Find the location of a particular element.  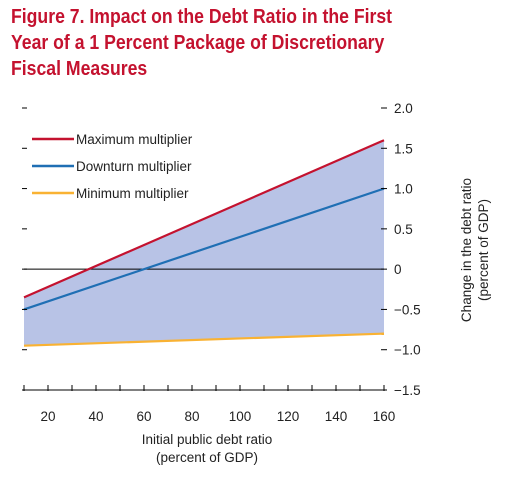

y-tick-label: 2.0 is located at coordinates (403, 108).